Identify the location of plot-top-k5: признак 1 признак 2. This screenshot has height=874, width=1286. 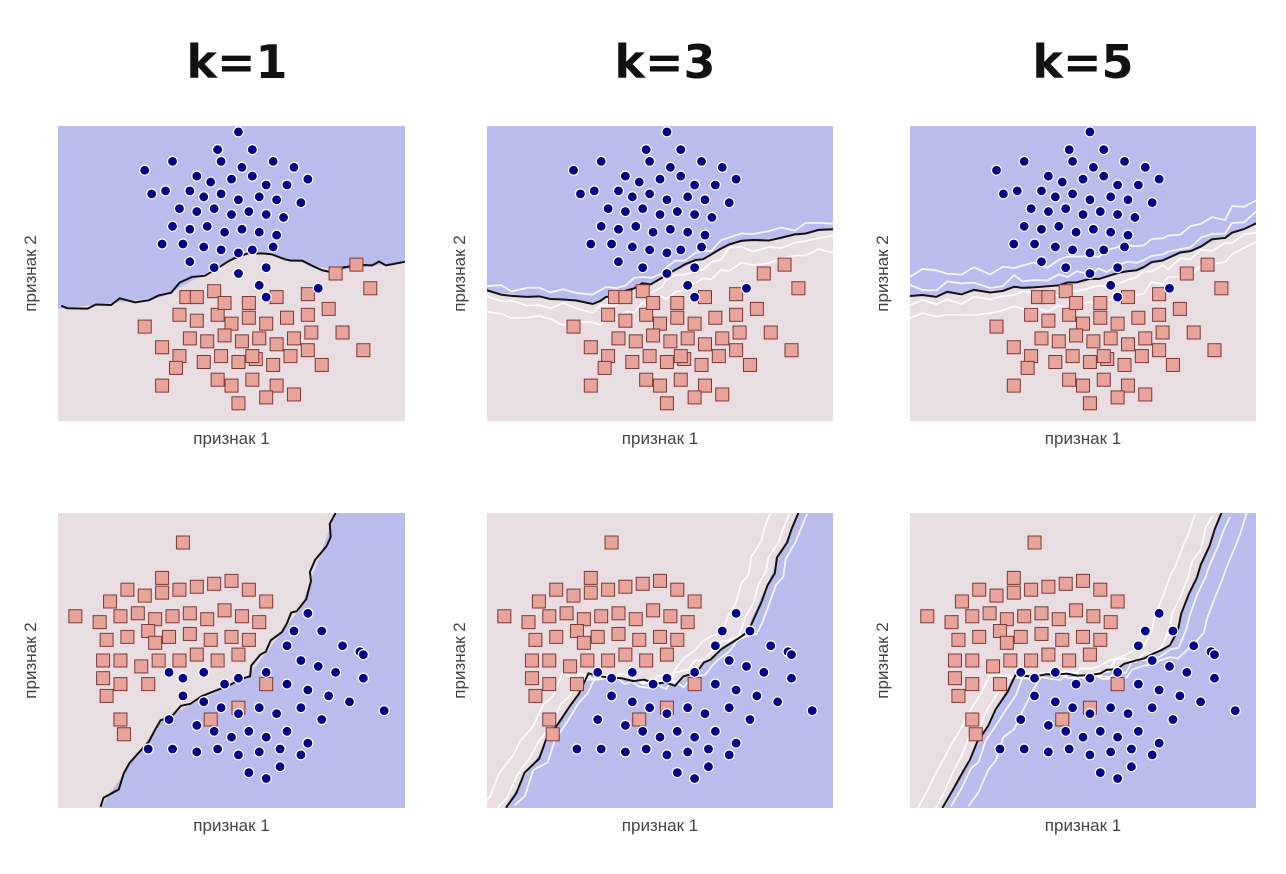
(1064, 287).